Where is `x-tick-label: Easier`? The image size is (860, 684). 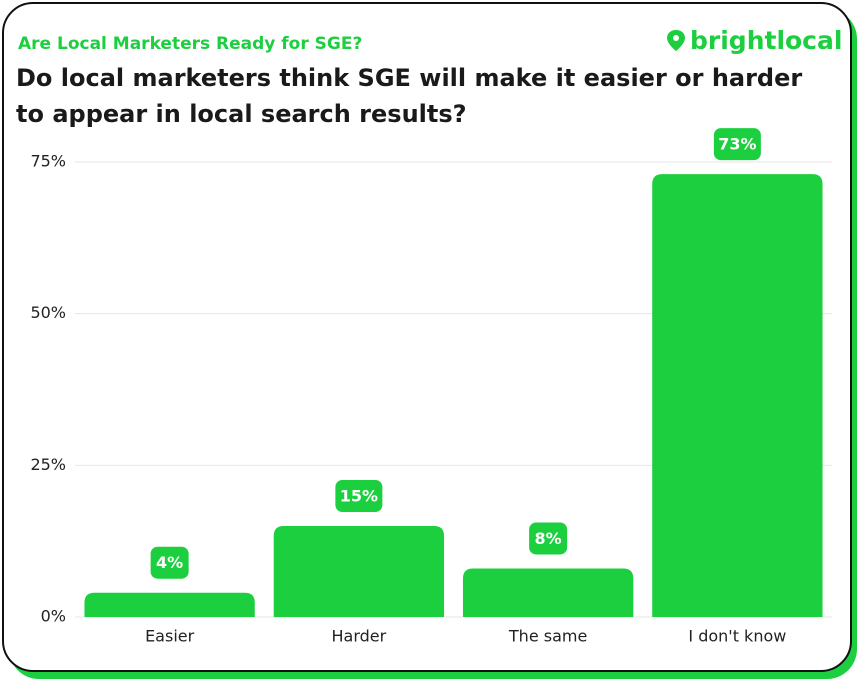
x-tick-label: Easier is located at coordinates (170, 636).